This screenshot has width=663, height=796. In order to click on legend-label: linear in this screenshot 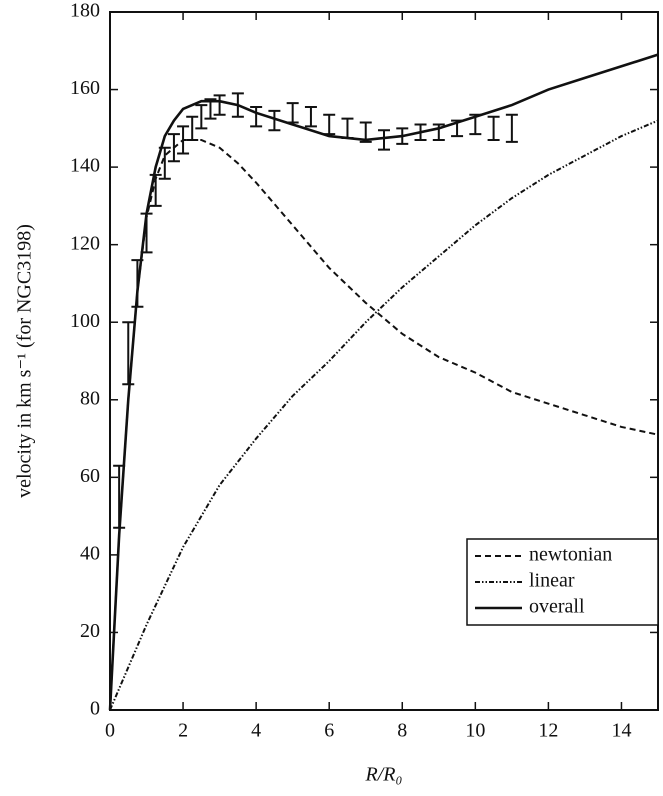, I will do `click(552, 581)`.